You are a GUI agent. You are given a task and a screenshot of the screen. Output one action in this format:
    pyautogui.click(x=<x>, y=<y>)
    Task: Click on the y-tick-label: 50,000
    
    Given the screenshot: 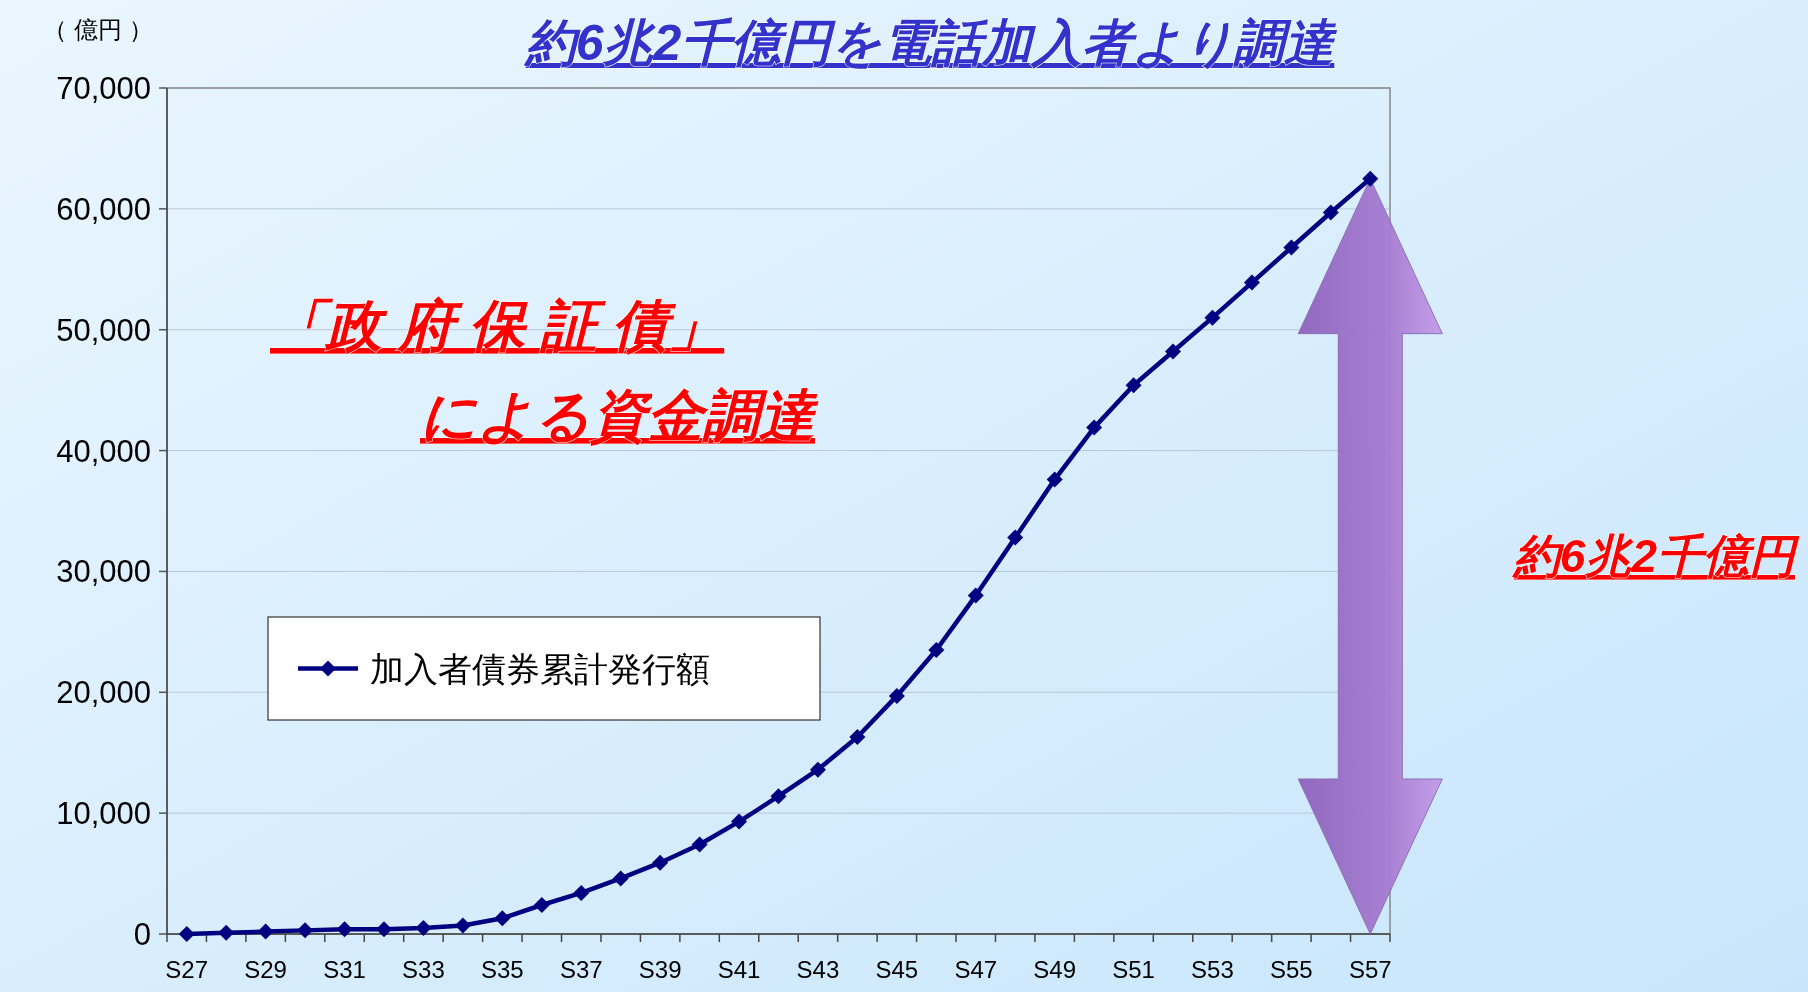 What is the action you would take?
    pyautogui.click(x=103, y=330)
    